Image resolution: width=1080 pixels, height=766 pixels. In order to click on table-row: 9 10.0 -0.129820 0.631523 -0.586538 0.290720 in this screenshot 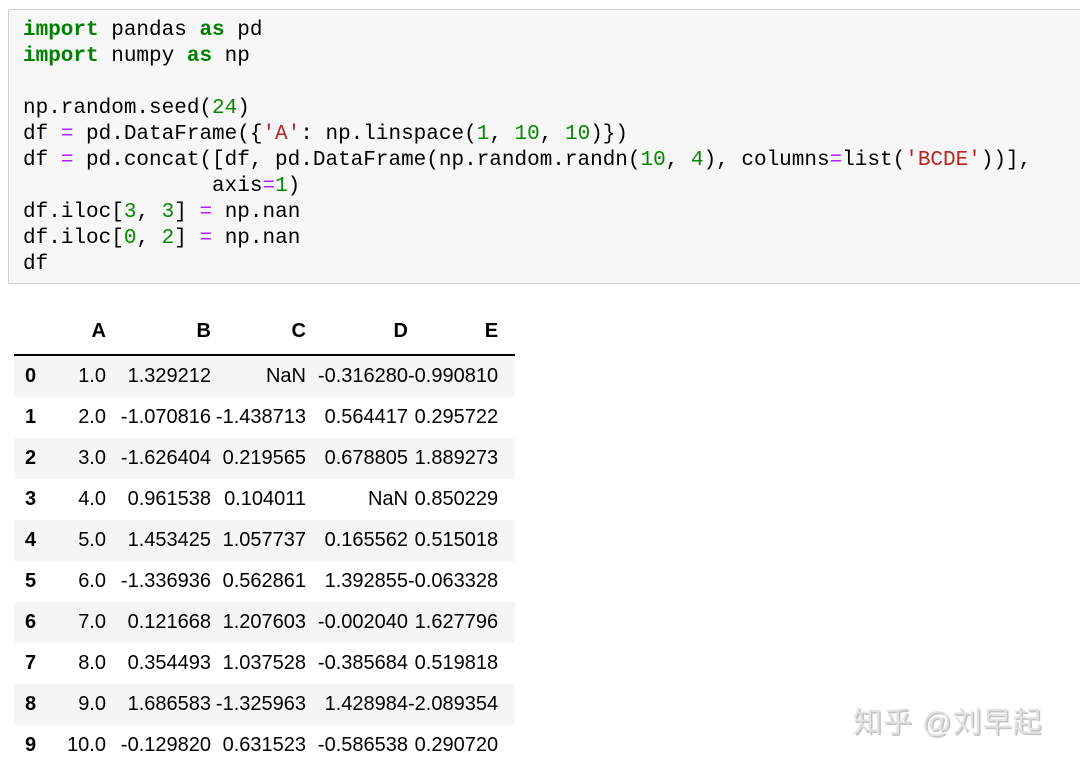, I will do `click(265, 745)`.